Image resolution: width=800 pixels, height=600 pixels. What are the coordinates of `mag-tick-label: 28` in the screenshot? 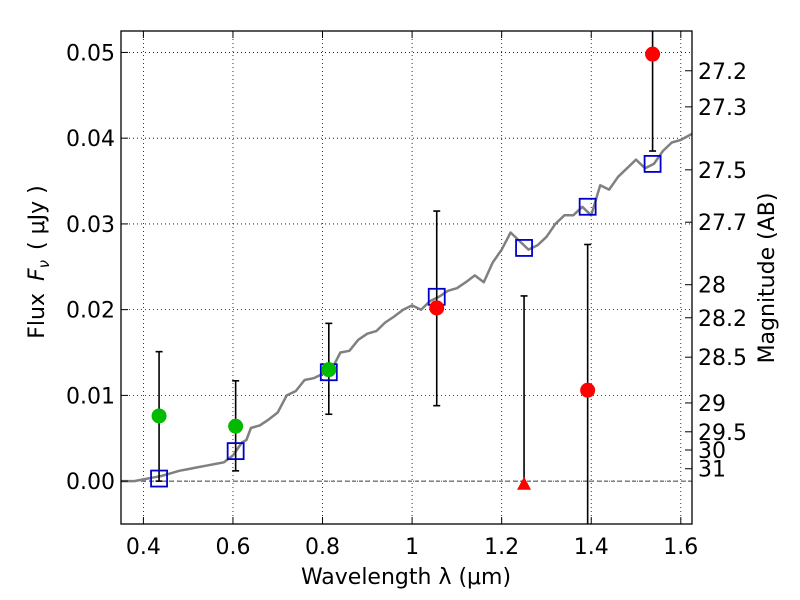 It's located at (712, 286).